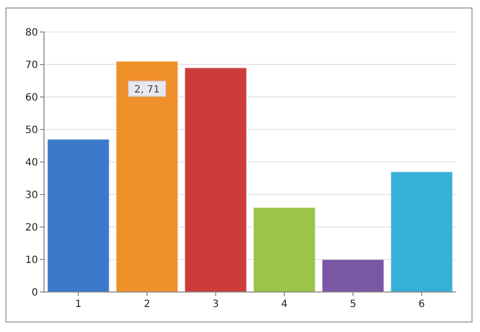  I want to click on y-tick-label: 0, so click(35, 293).